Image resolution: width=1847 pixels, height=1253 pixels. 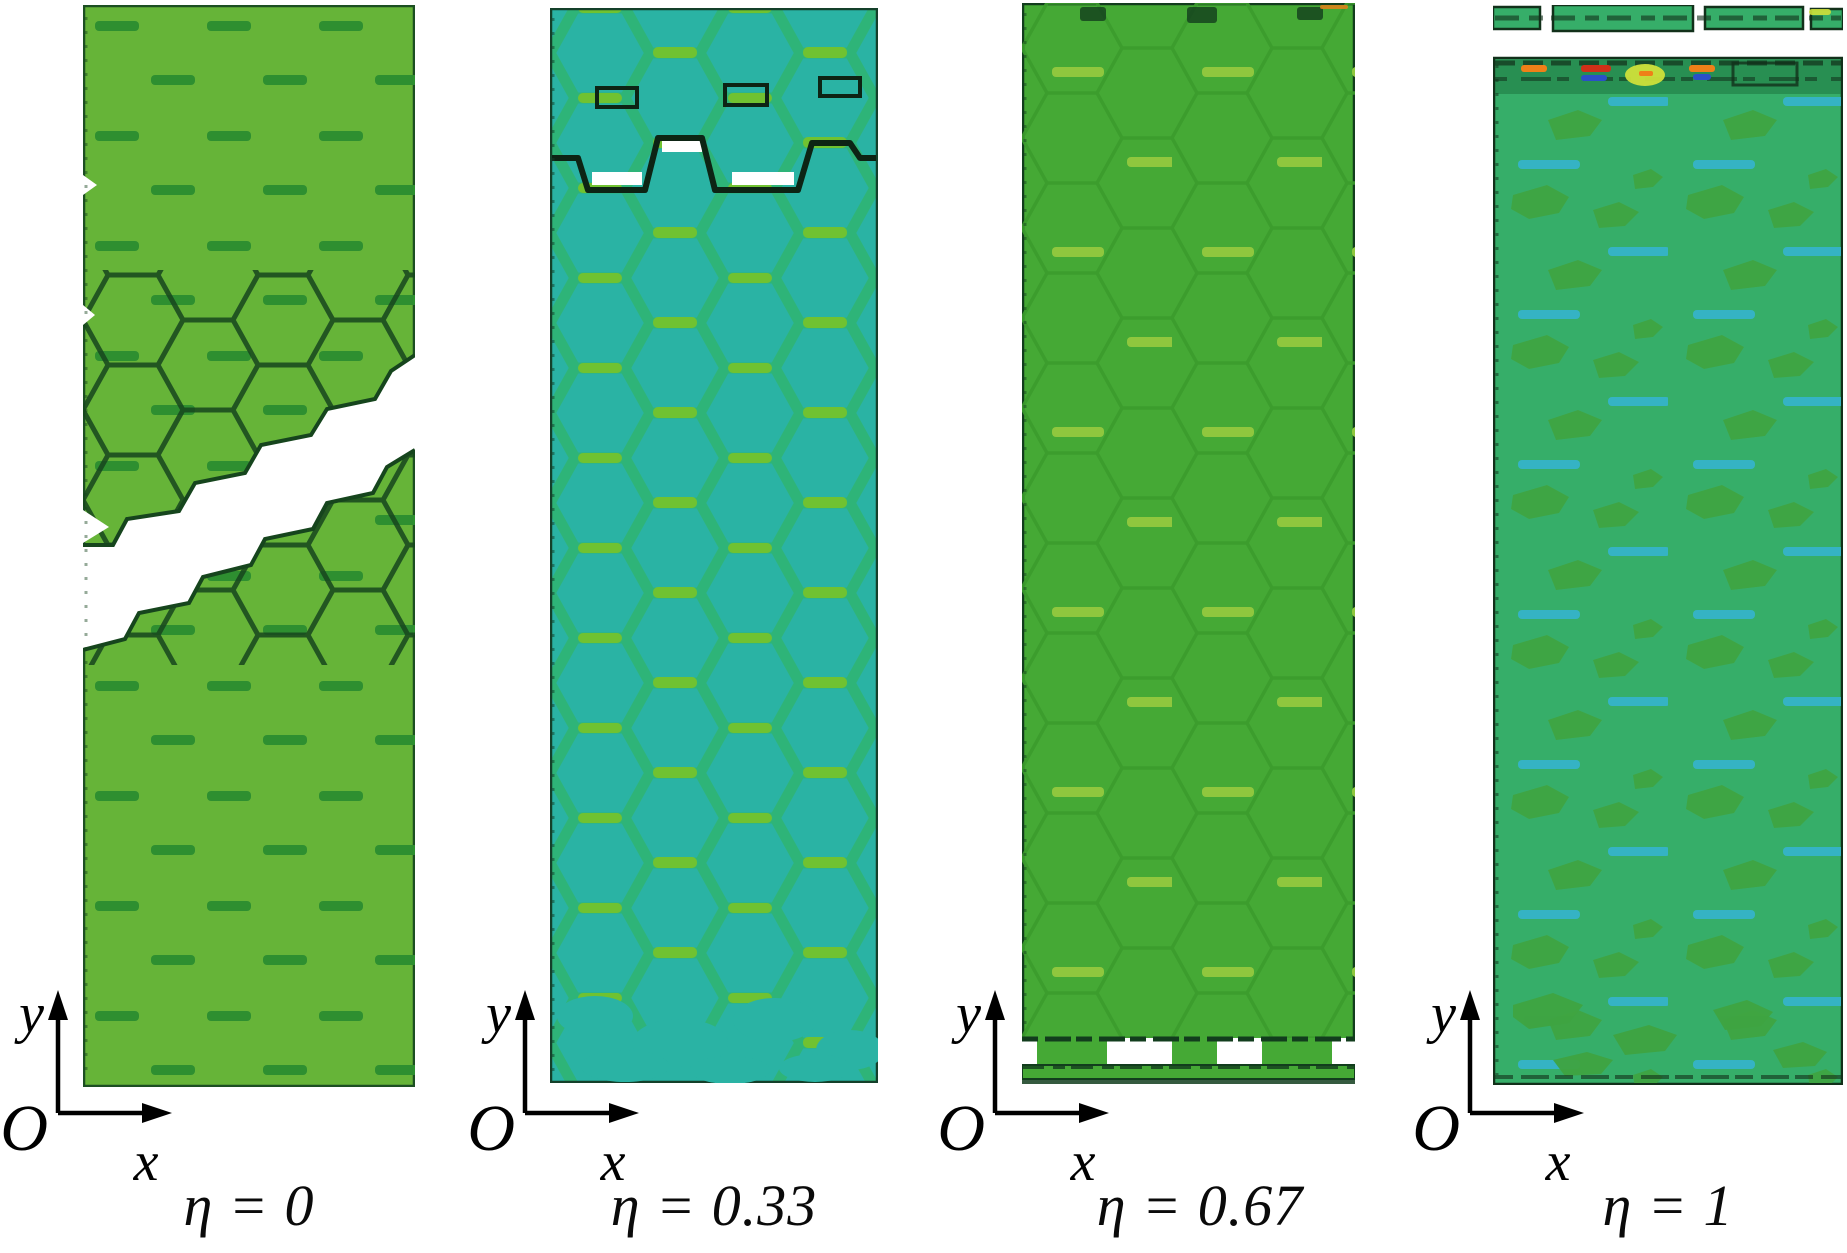 I want to click on diagonal-crack, so click(x=249, y=502).